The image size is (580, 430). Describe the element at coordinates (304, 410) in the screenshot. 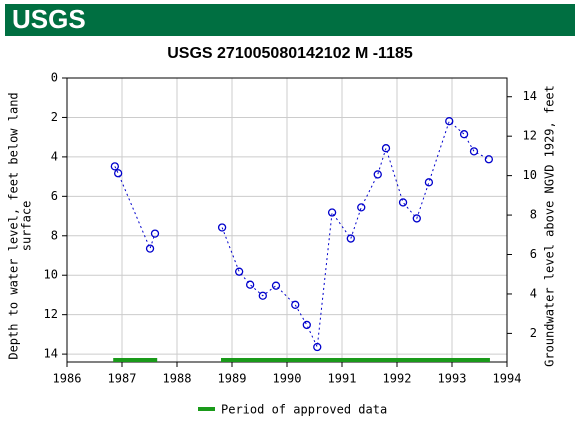

I see `legend-label: Period of approved data` at that location.